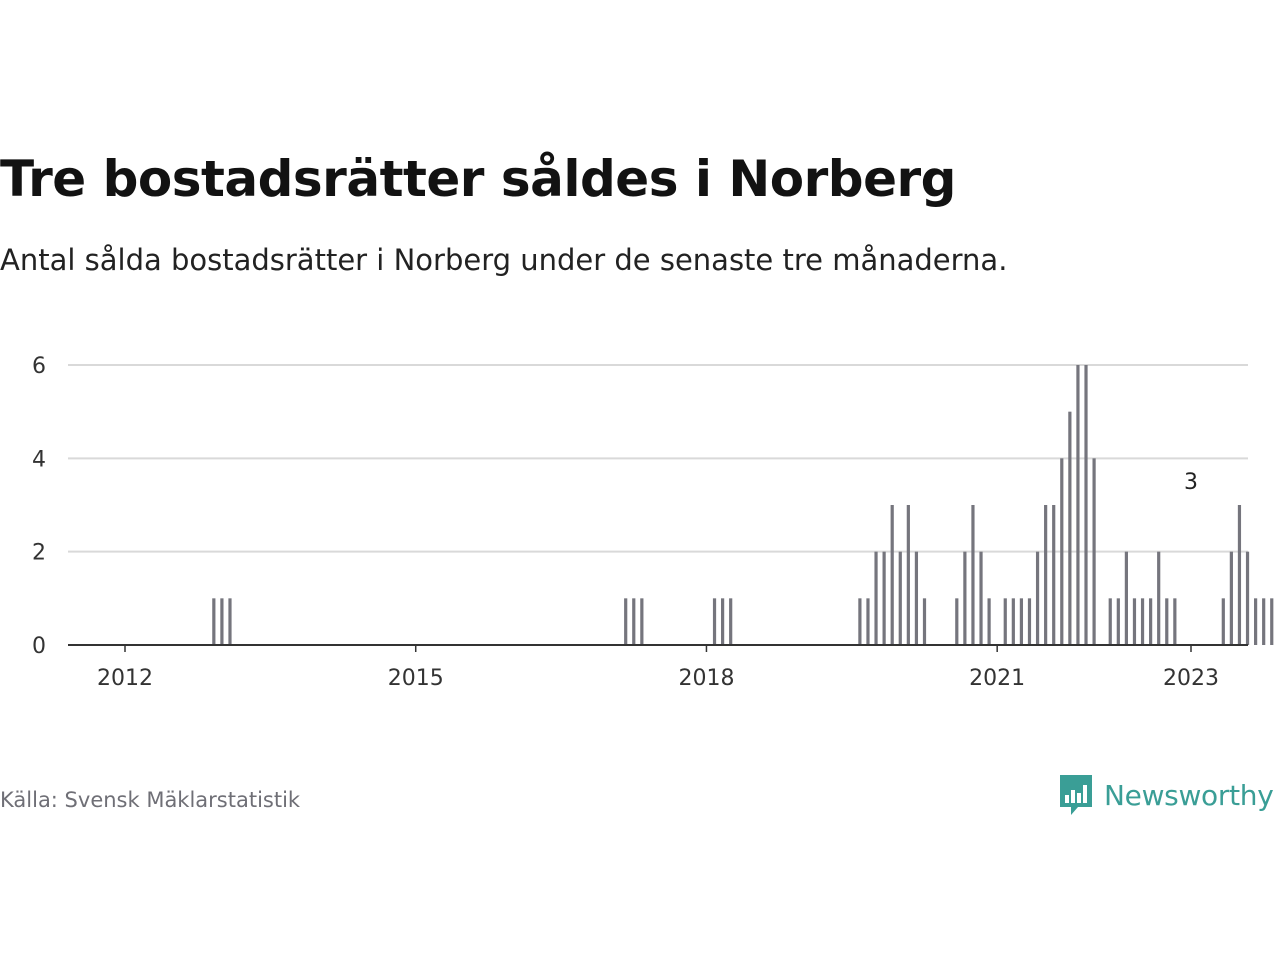  Describe the element at coordinates (39, 459) in the screenshot. I see `y-tick-label: 4` at that location.